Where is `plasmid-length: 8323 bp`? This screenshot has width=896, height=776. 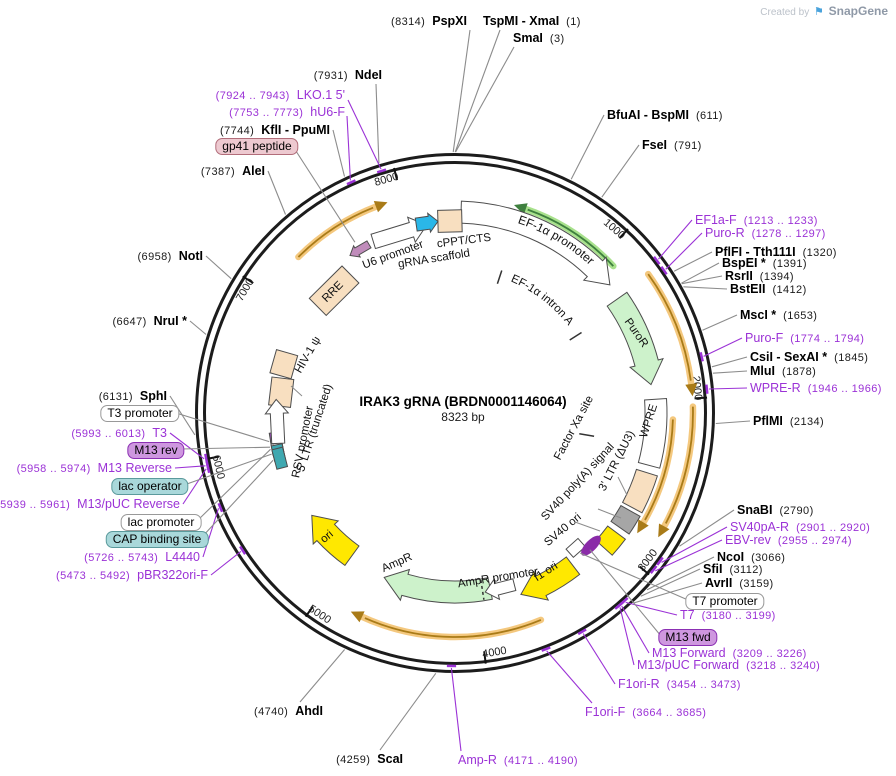
plasmid-length: 8323 bp is located at coordinates (463, 417).